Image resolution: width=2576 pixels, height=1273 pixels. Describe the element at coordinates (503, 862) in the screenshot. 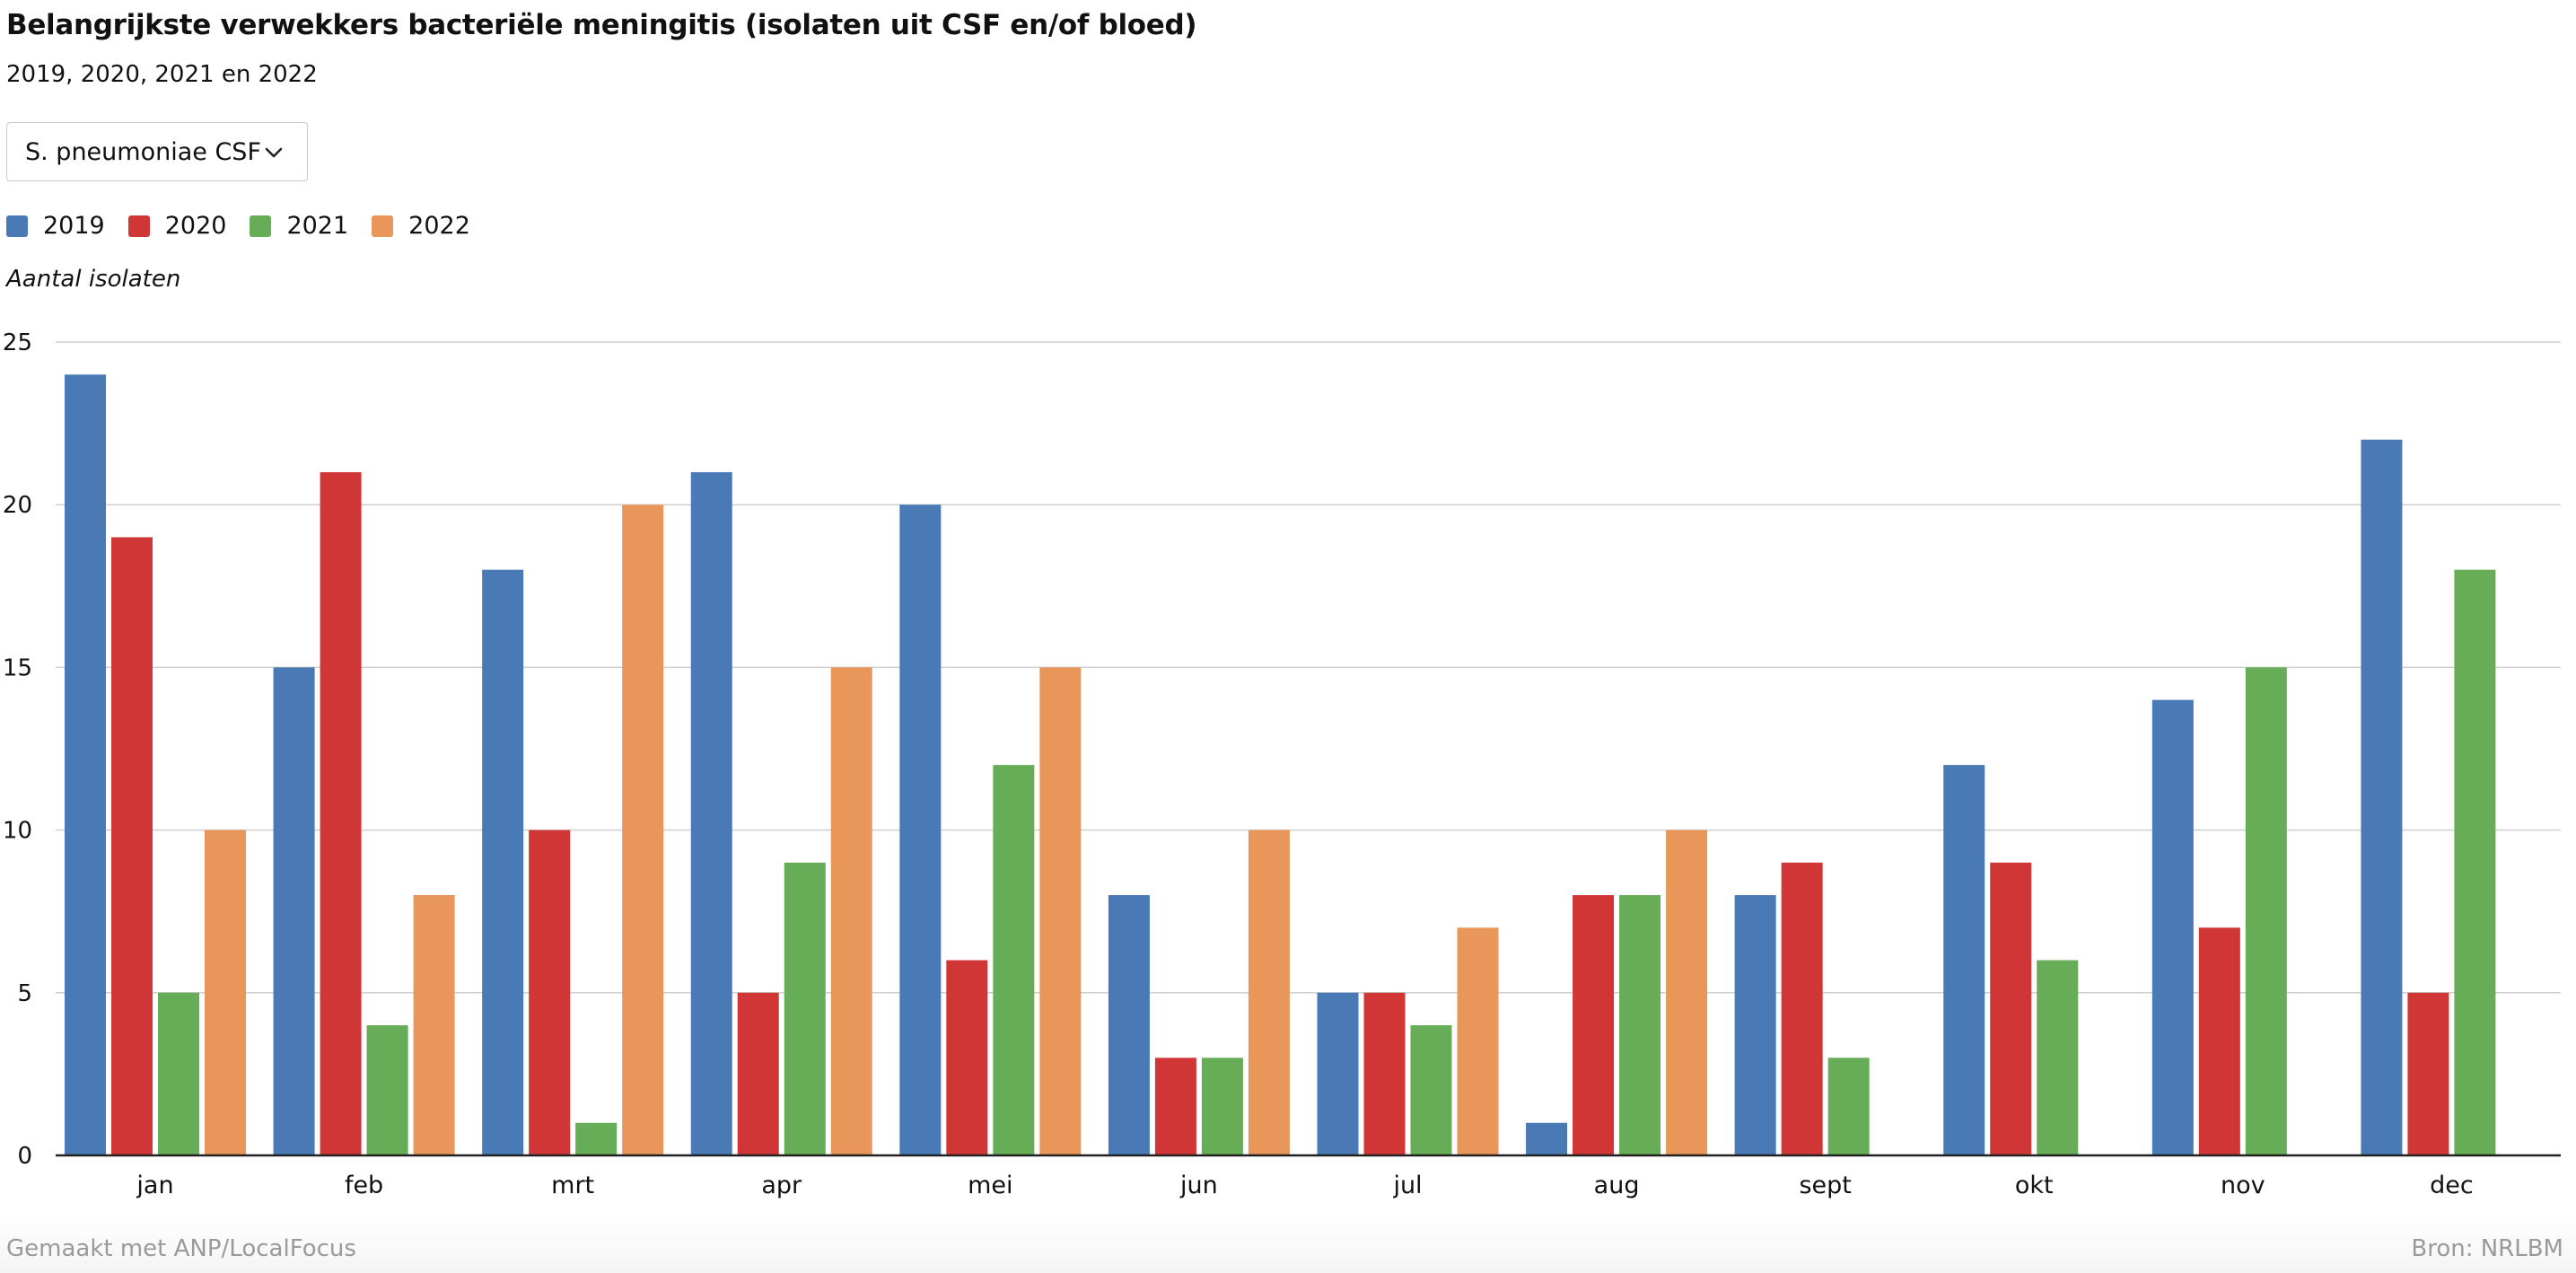

I see `bar-2019-mrt` at that location.